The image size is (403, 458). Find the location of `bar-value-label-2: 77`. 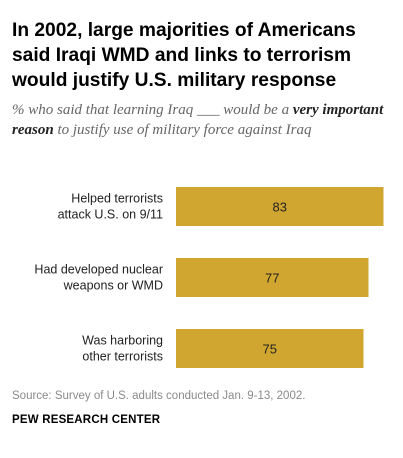

bar-value-label-2: 77 is located at coordinates (272, 278).